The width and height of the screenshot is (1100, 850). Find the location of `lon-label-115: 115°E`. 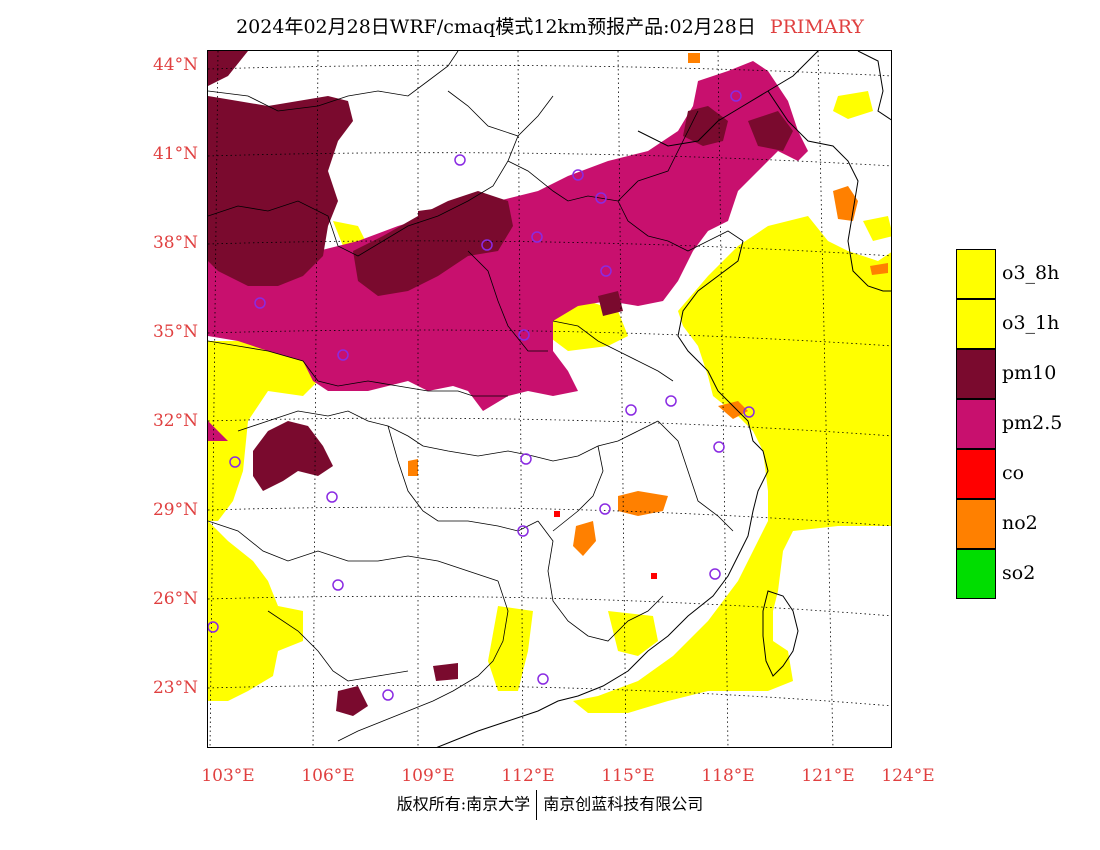

lon-label-115: 115°E is located at coordinates (628, 776).